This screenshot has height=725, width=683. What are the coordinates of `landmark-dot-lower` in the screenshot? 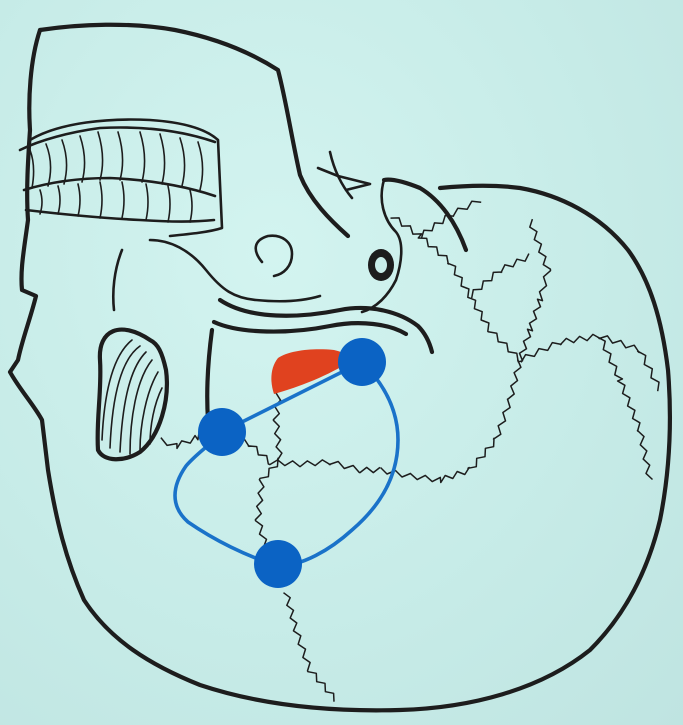 It's located at (278, 564).